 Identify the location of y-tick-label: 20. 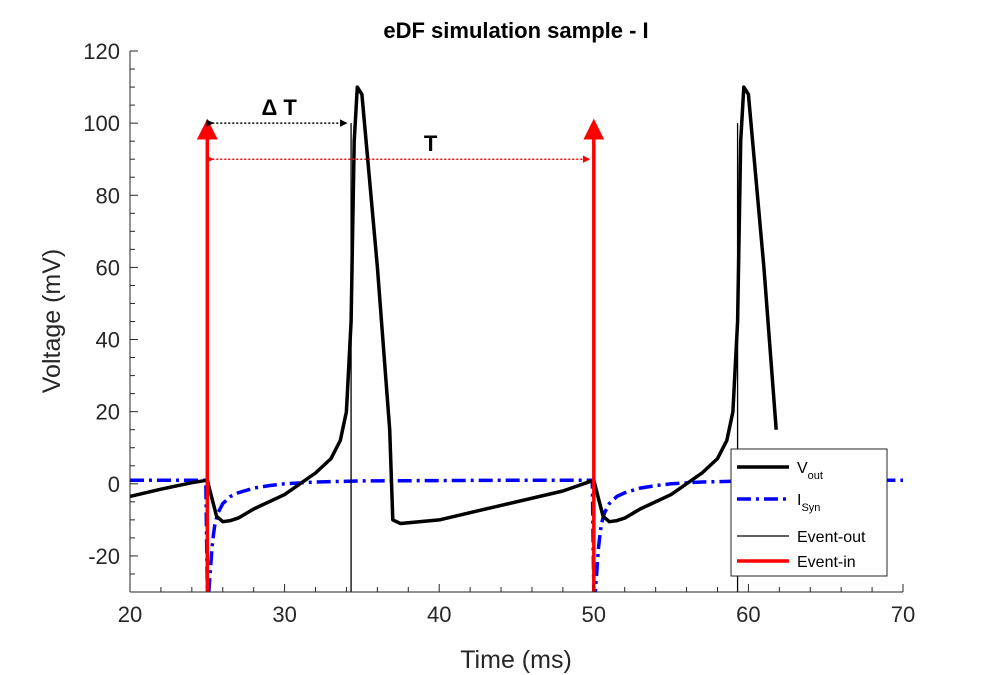
(108, 412).